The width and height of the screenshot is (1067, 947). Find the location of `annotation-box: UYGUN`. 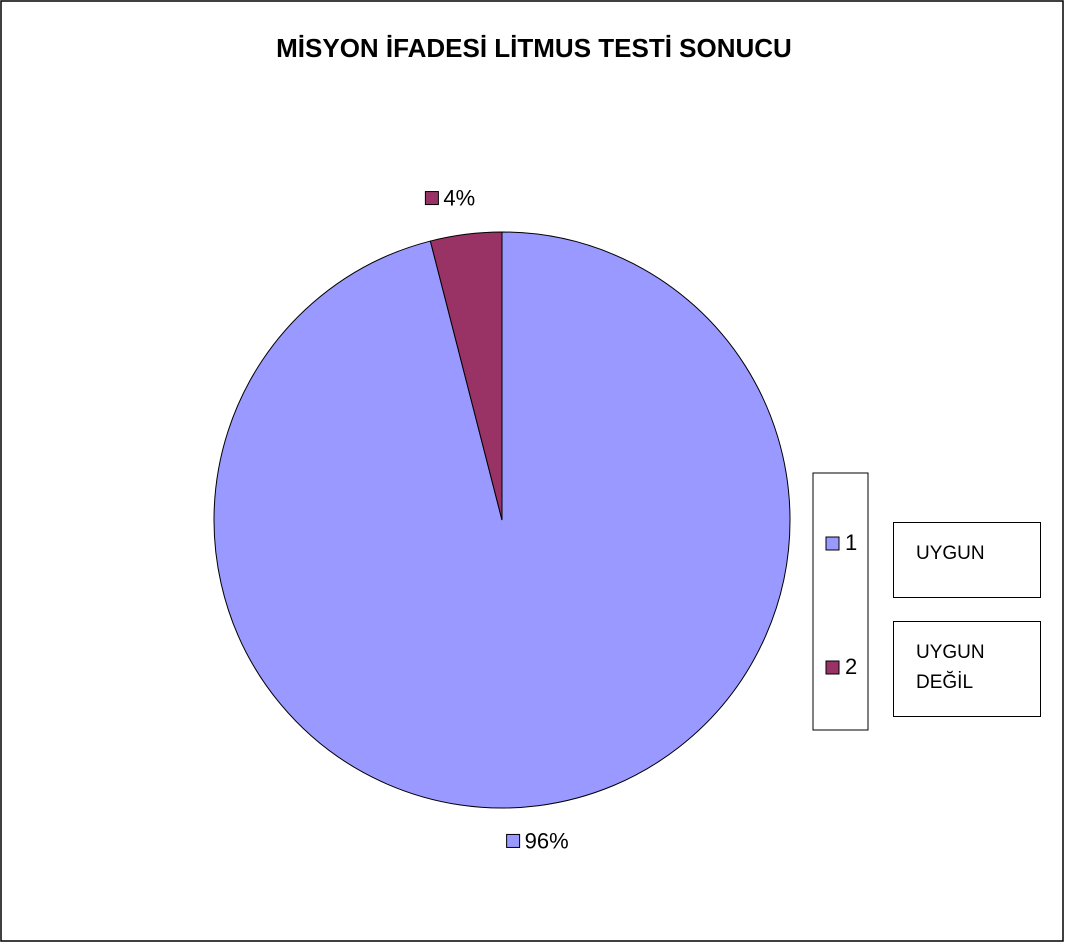

annotation-box: UYGUN is located at coordinates (967, 560).